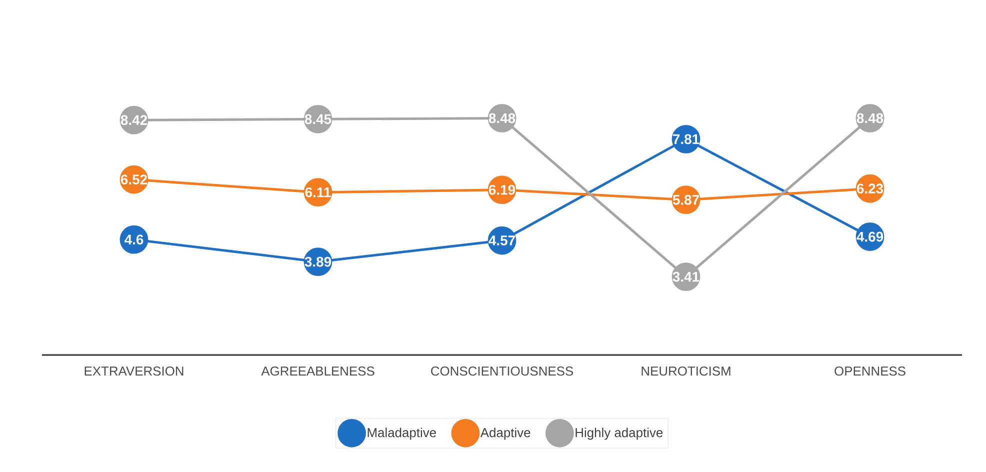  What do you see at coordinates (318, 119) in the screenshot?
I see `data-label: 8.45` at bounding box center [318, 119].